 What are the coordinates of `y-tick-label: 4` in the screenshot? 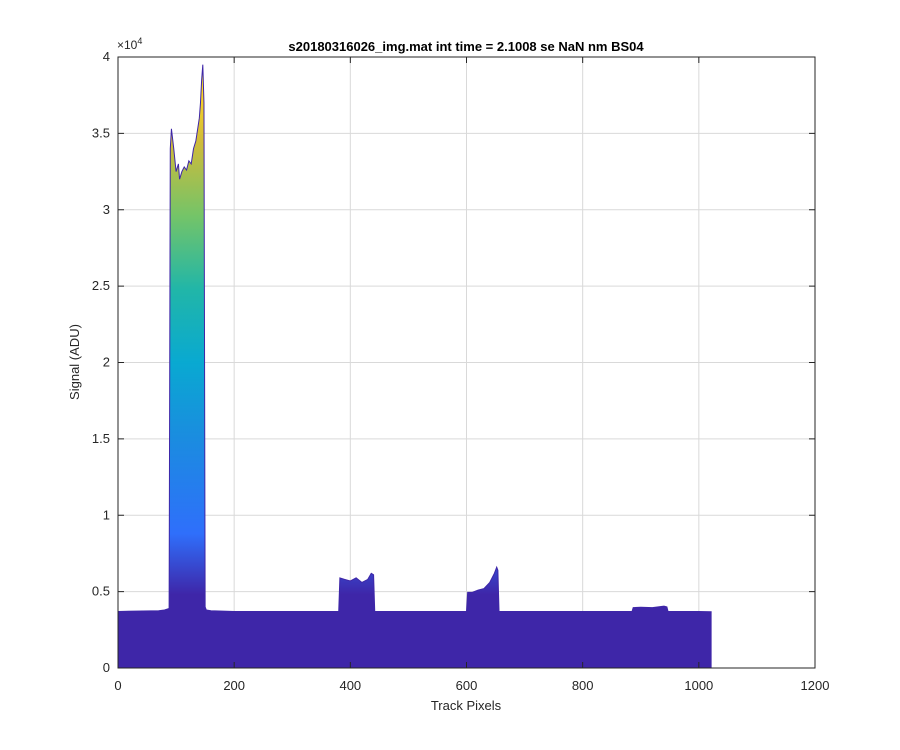 It's located at (106, 56).